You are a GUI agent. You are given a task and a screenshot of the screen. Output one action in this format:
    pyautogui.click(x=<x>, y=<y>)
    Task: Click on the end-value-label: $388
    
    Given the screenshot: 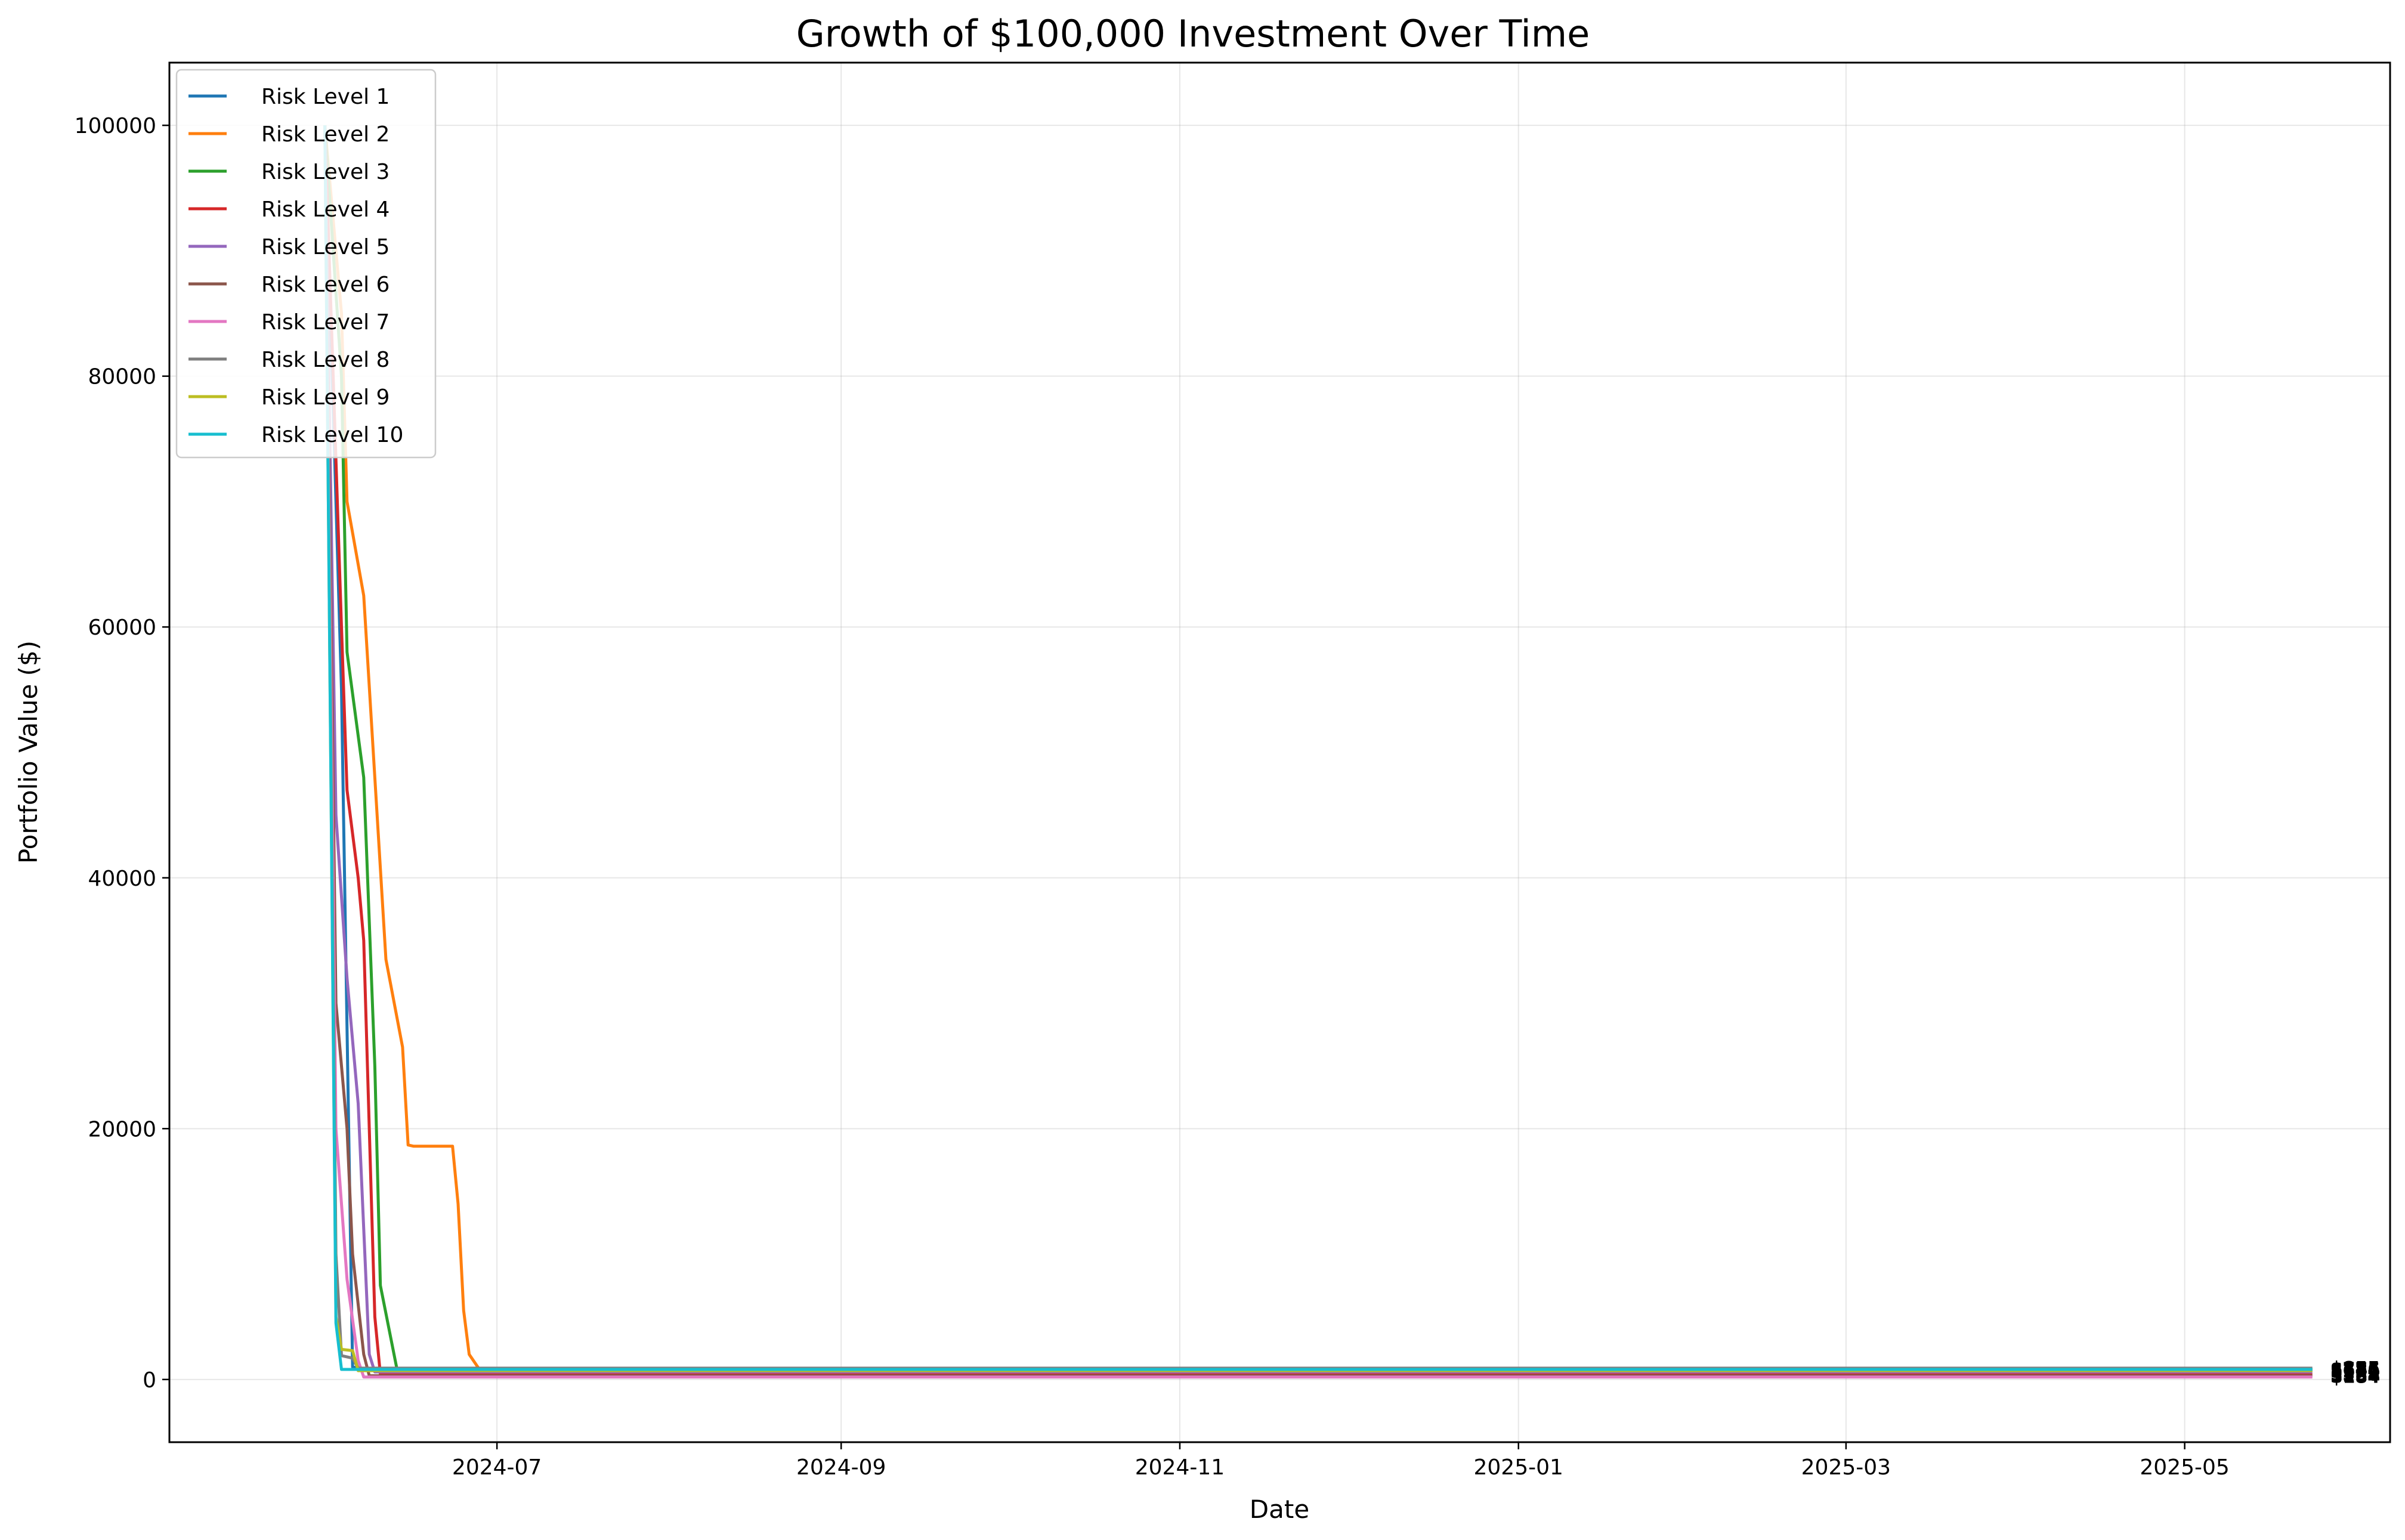 What is the action you would take?
    pyautogui.click(x=2356, y=1374)
    